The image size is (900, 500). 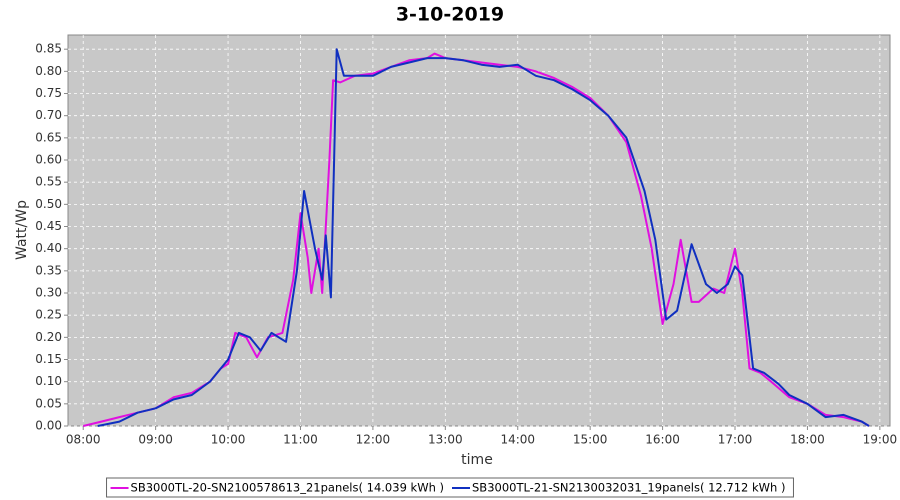 What do you see at coordinates (445, 440) in the screenshot?
I see `x-tick-label: 13:00` at bounding box center [445, 440].